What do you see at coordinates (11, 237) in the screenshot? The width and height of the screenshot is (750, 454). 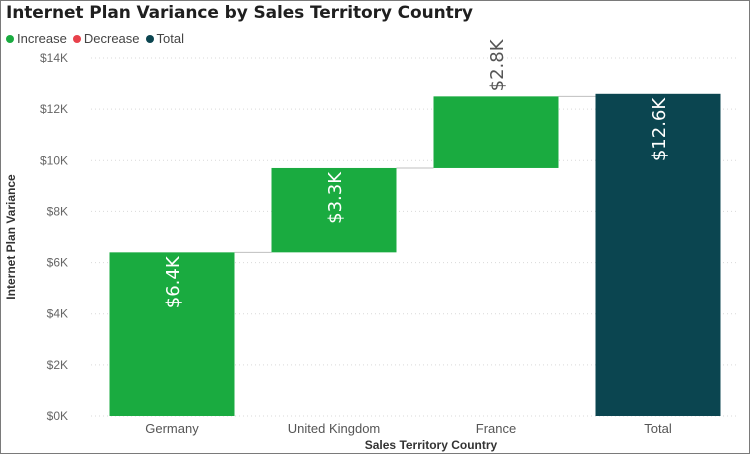 I see `y-axis-title: Internet Plan Variance` at bounding box center [11, 237].